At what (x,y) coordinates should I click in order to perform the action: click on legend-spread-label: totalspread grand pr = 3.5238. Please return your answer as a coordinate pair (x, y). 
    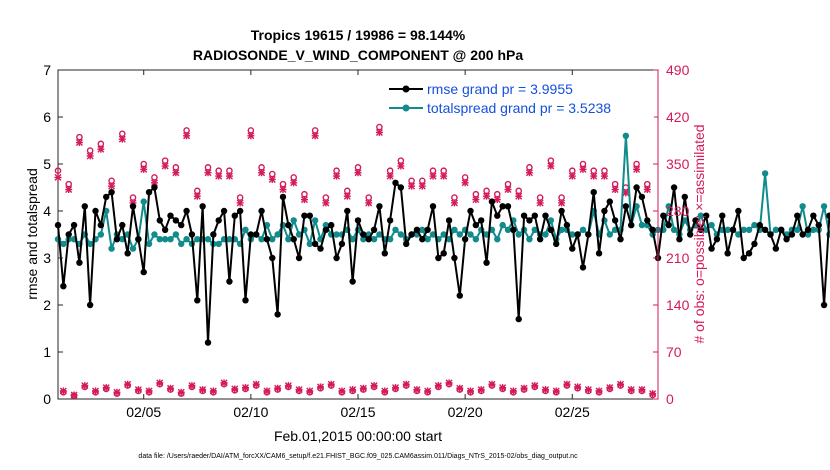
    Looking at the image, I should click on (519, 108).